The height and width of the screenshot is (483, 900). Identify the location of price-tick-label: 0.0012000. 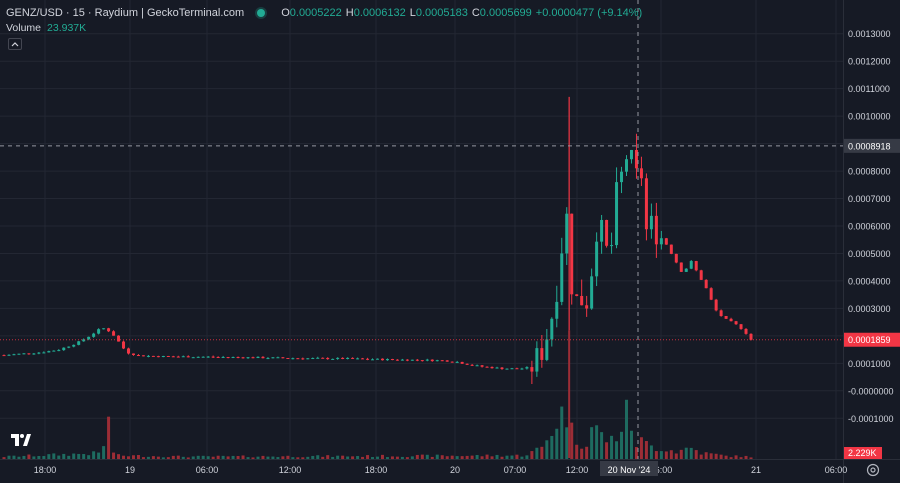
(869, 62).